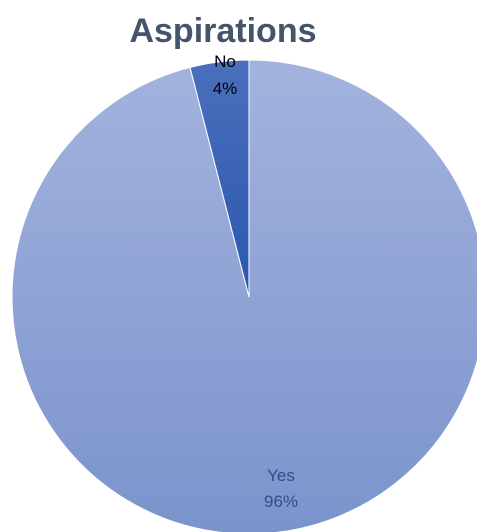 The height and width of the screenshot is (532, 477). What do you see at coordinates (225, 88) in the screenshot?
I see `data-label-no-value: 4%` at bounding box center [225, 88].